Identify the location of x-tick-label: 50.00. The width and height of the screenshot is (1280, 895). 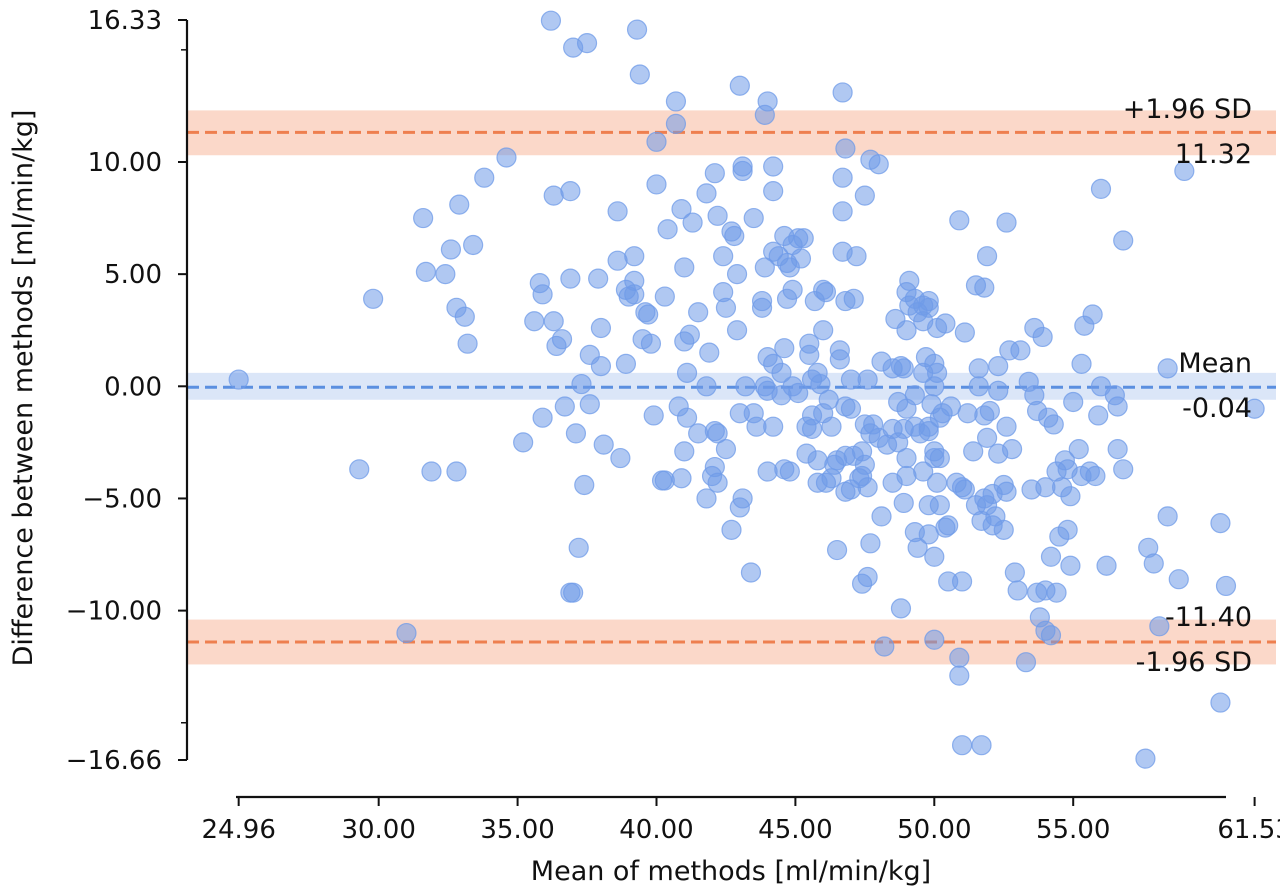
(934, 830).